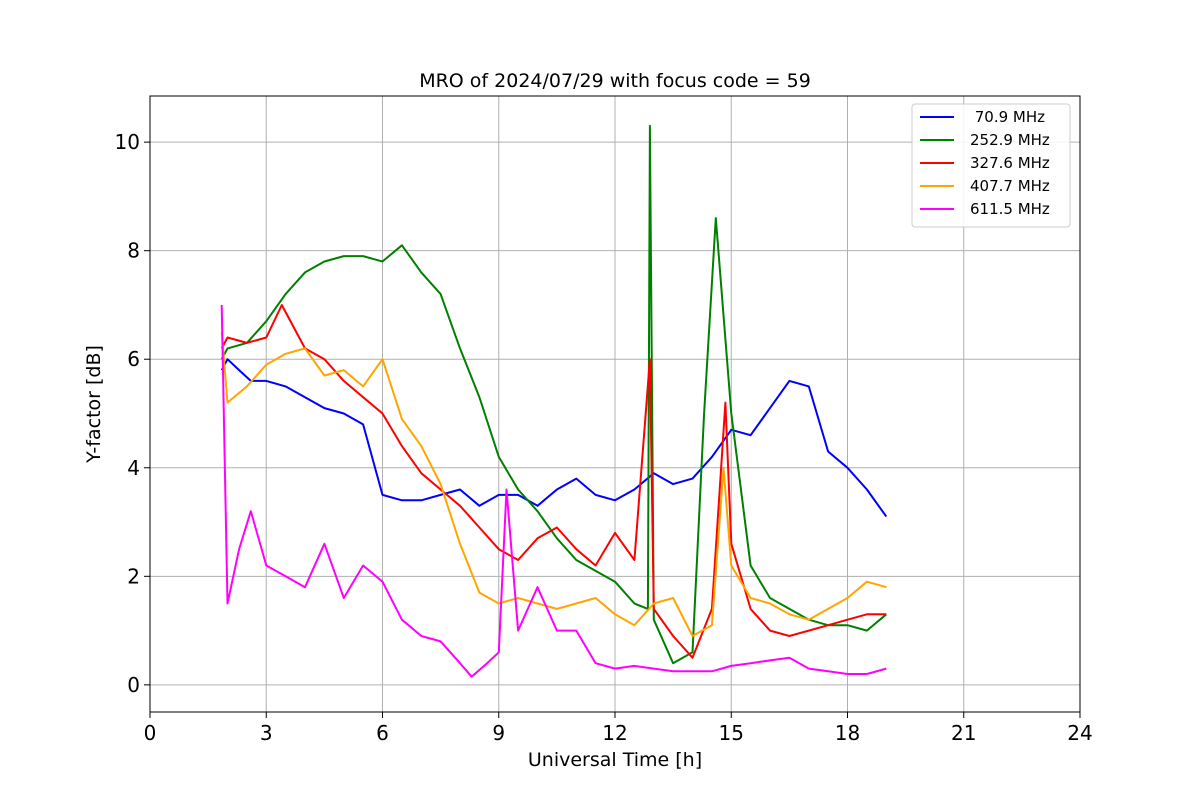 The image size is (1200, 804). What do you see at coordinates (615, 760) in the screenshot?
I see `x-axis-label: Universal Time [h]` at bounding box center [615, 760].